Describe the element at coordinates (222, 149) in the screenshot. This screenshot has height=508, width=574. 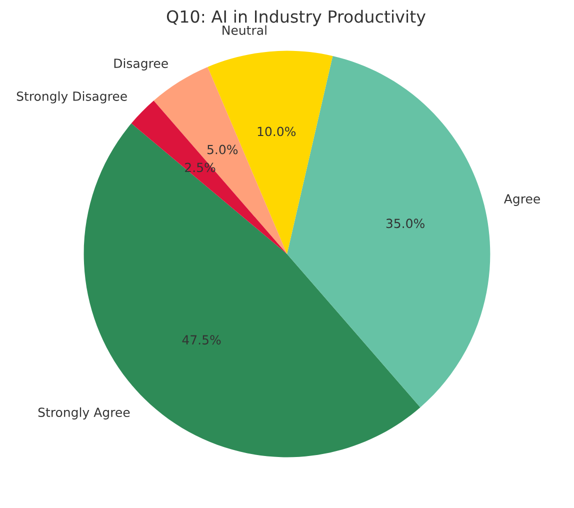
I see `data-label: 5.0%` at that location.